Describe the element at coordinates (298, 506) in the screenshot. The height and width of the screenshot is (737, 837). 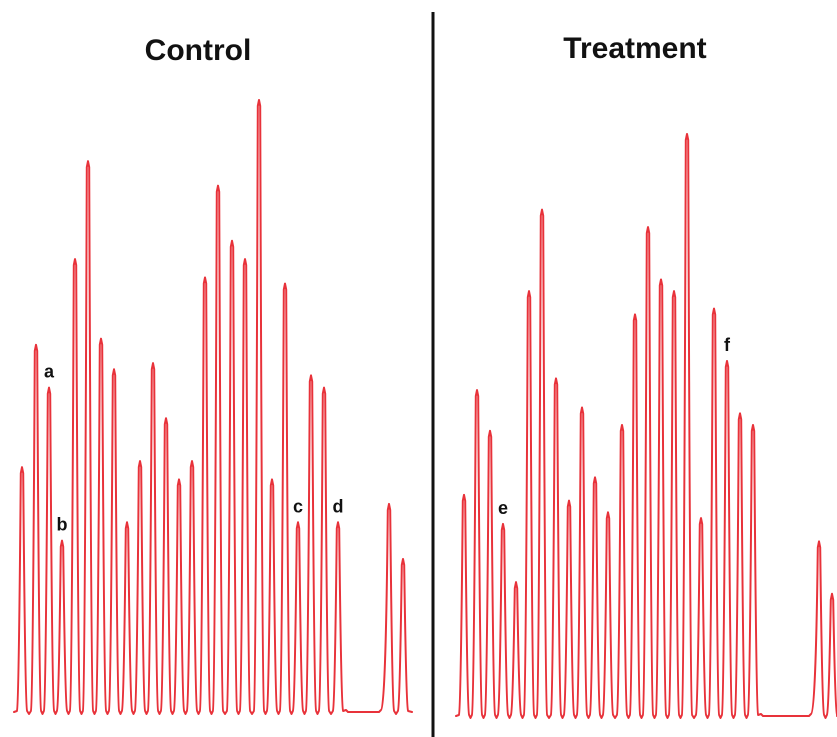
I see `peak-label-c: c` at that location.